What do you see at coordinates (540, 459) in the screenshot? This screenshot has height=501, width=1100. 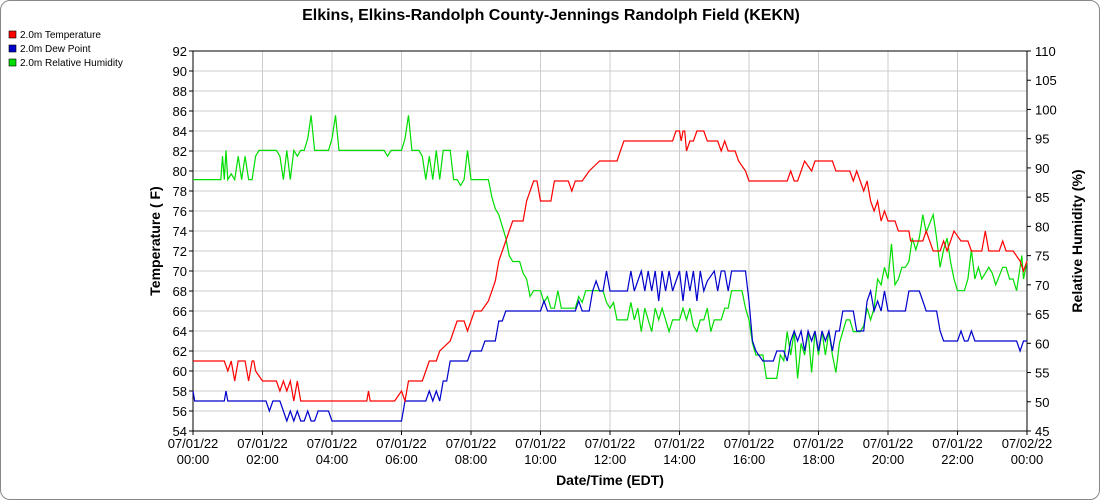 I see `x-tick-label-time: 10:00` at bounding box center [540, 459].